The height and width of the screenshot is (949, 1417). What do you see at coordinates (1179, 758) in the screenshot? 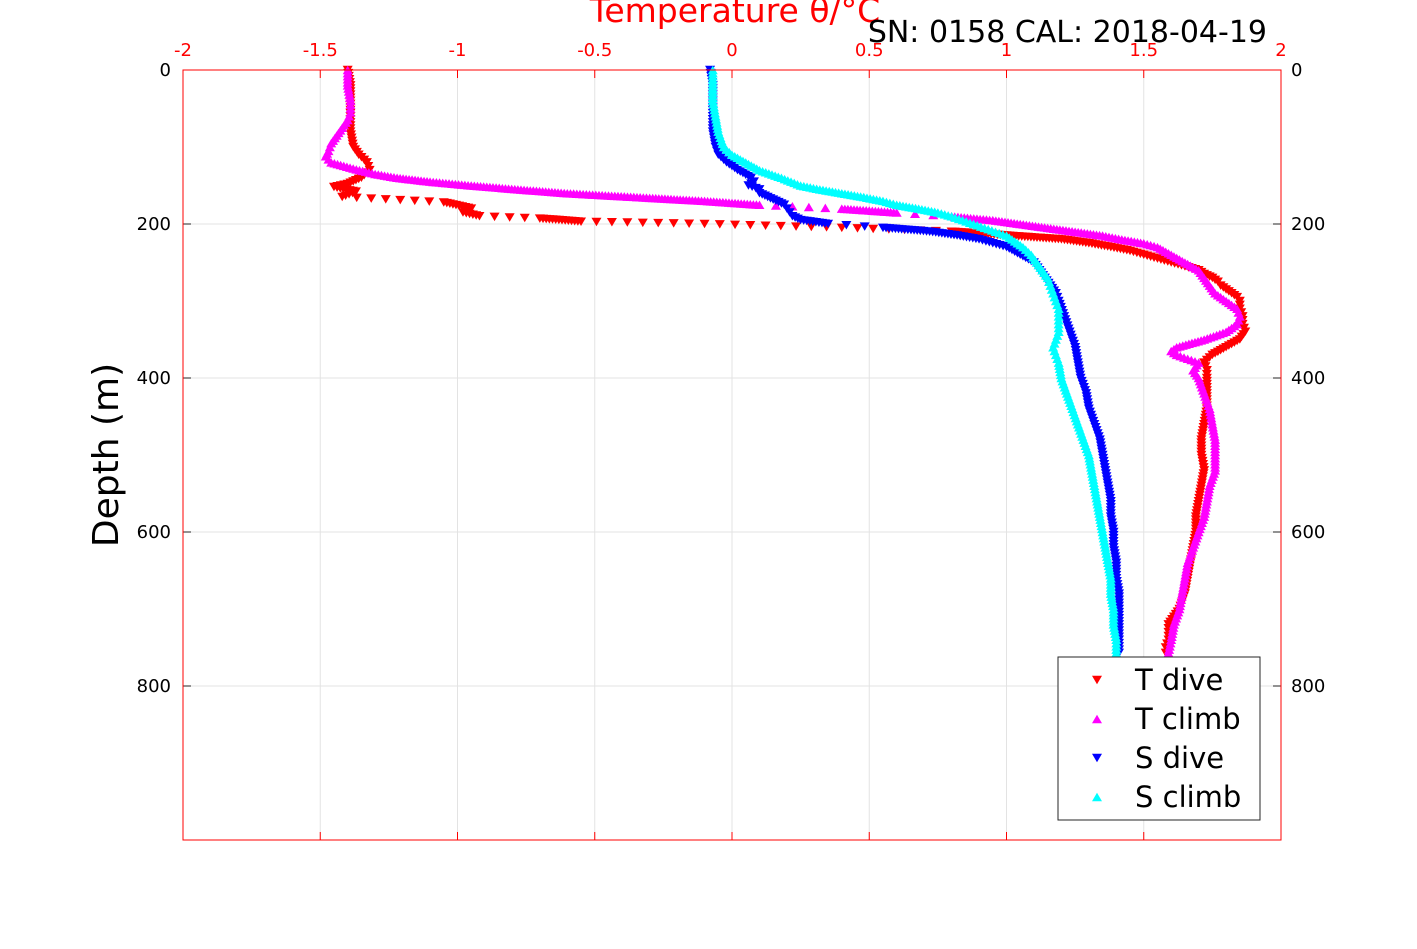
I see `legend-label: S dive` at bounding box center [1179, 758].